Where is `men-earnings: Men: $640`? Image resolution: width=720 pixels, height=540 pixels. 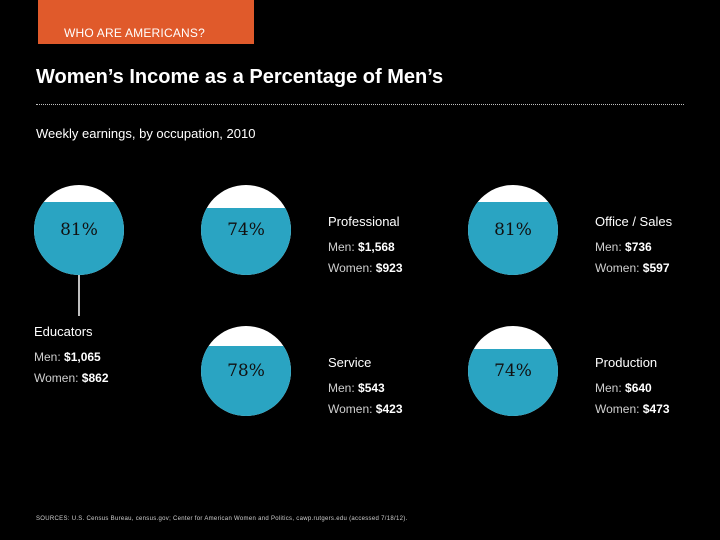
men-earnings: Men: $640 is located at coordinates (623, 388).